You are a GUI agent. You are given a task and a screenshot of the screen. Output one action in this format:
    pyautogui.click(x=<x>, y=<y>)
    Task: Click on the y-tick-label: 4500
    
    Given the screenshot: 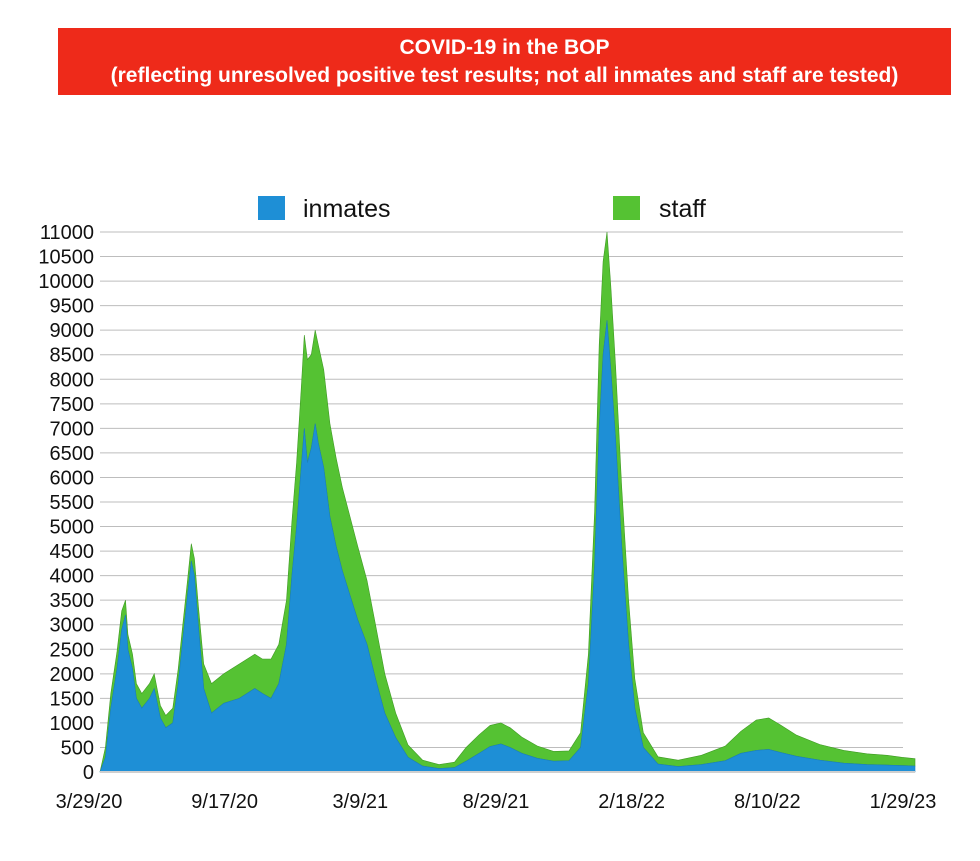 What is the action you would take?
    pyautogui.click(x=72, y=552)
    